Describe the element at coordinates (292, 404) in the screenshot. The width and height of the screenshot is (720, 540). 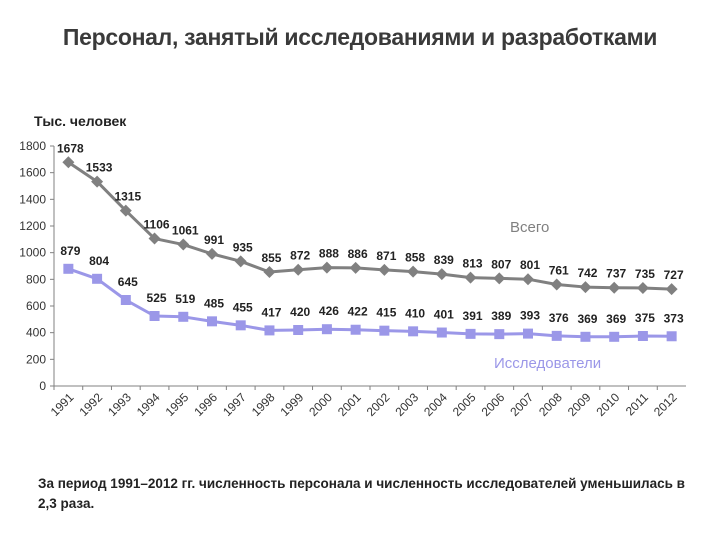
I see `x-tick-label: 1999` at that location.